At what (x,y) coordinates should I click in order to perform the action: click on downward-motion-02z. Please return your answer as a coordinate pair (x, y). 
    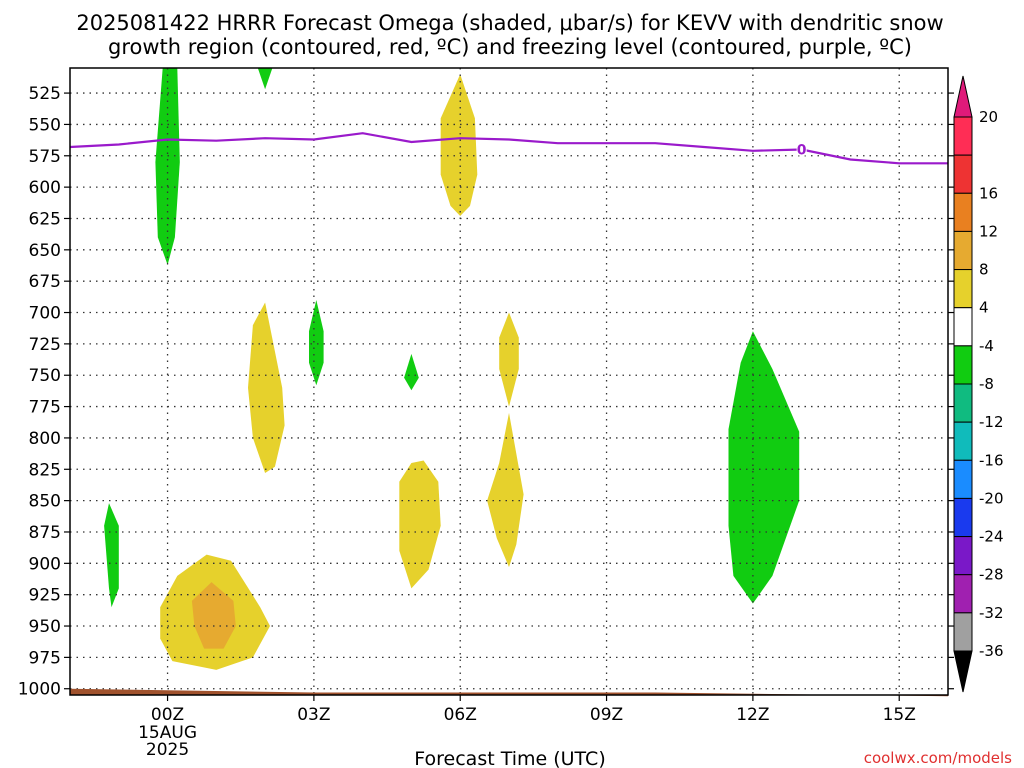
    Looking at the image, I should click on (266, 387).